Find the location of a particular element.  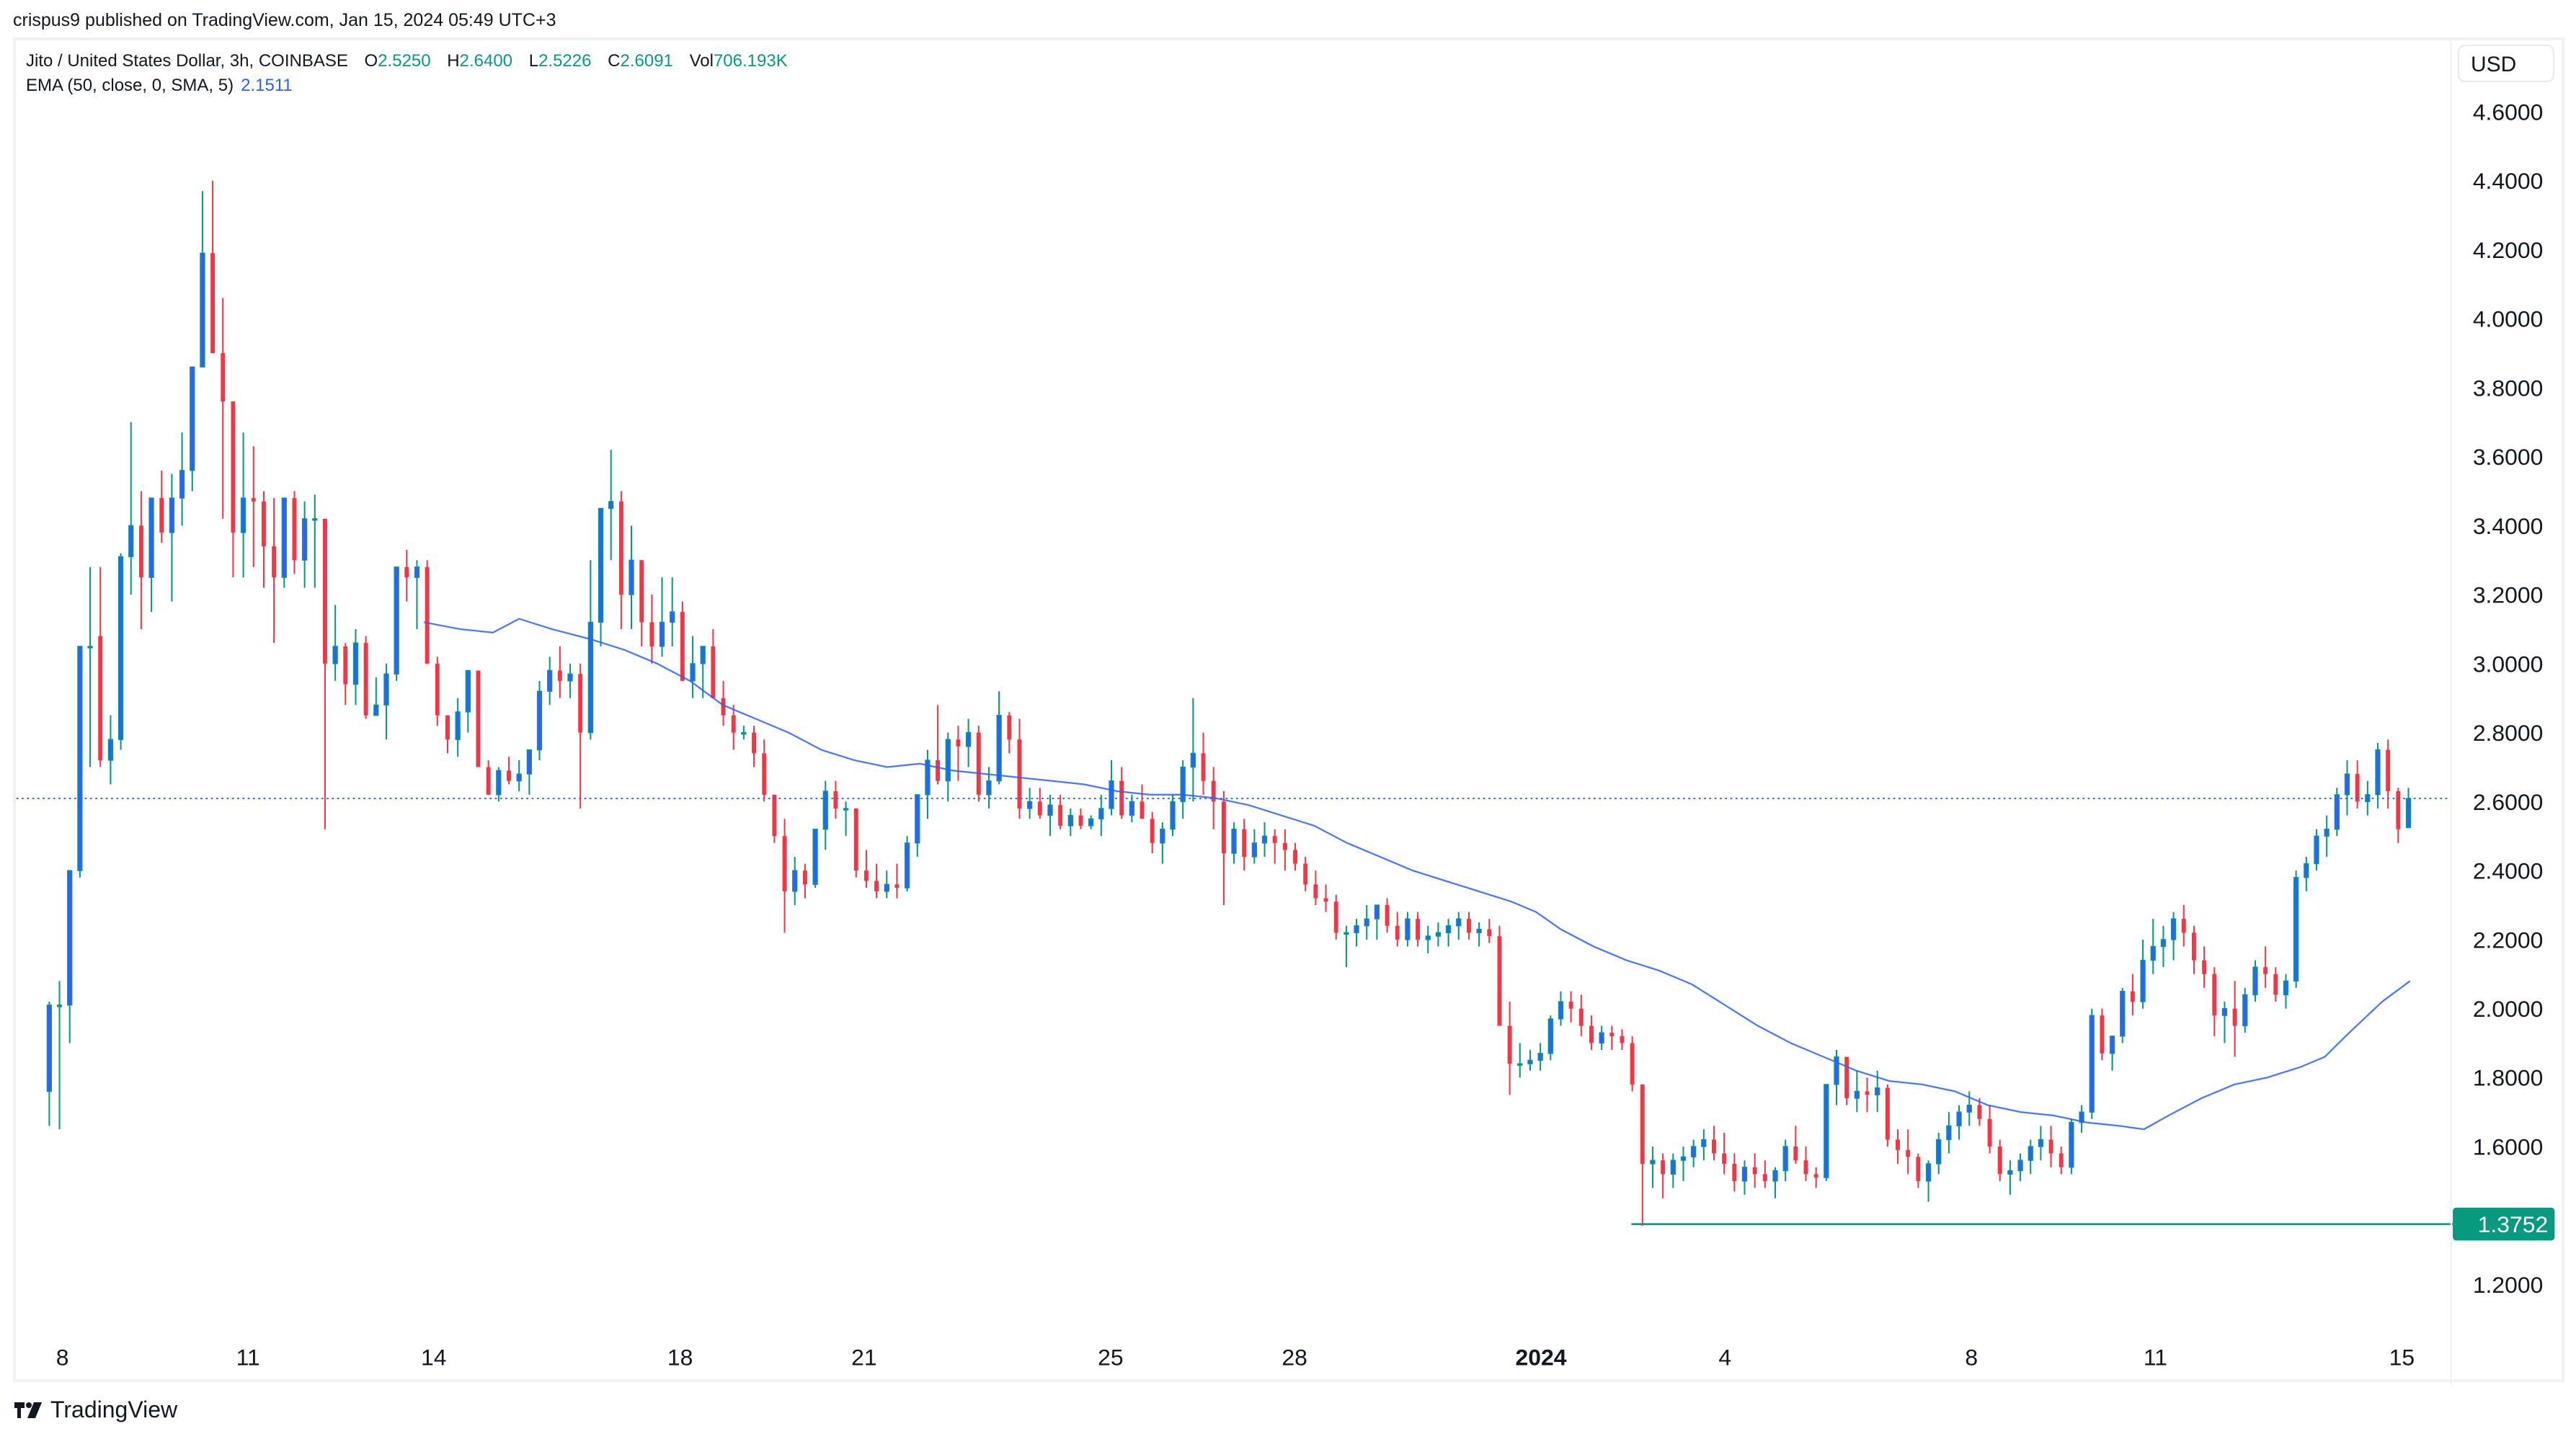

ema-row: EMA (50, close, 0, SMA, 5) 2.1511 is located at coordinates (412, 86).